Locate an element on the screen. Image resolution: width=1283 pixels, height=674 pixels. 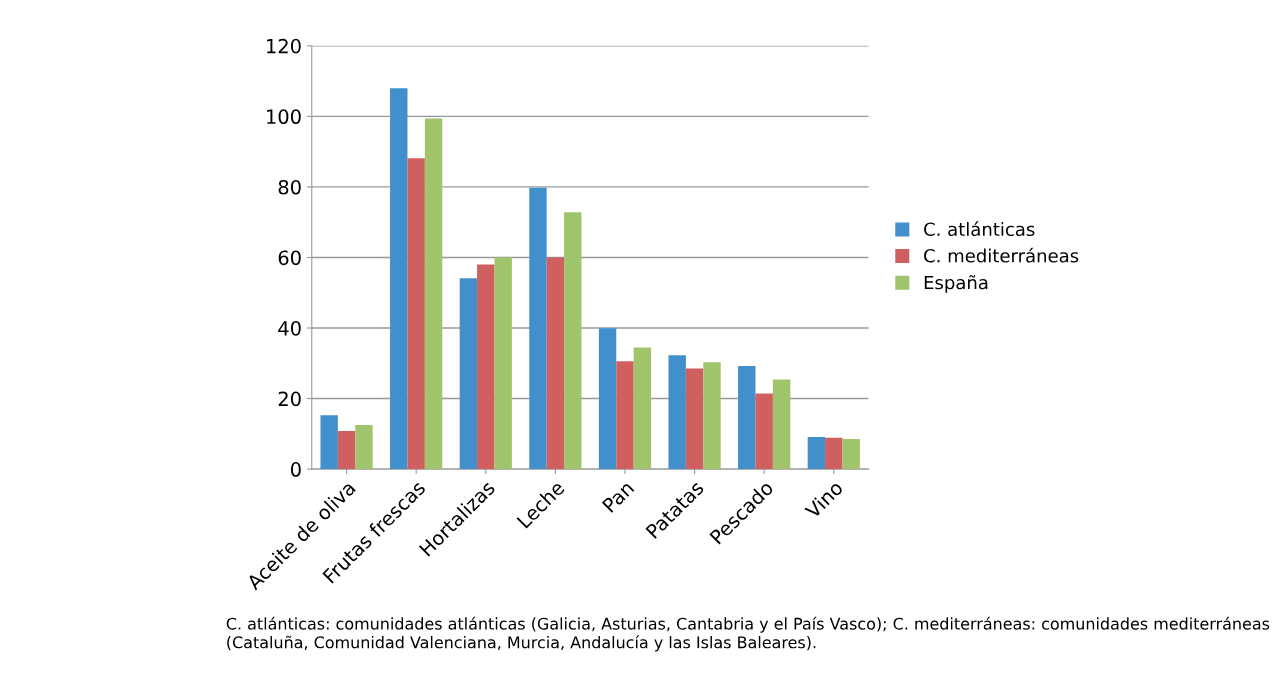
y-tick-label: 80 is located at coordinates (289, 187).